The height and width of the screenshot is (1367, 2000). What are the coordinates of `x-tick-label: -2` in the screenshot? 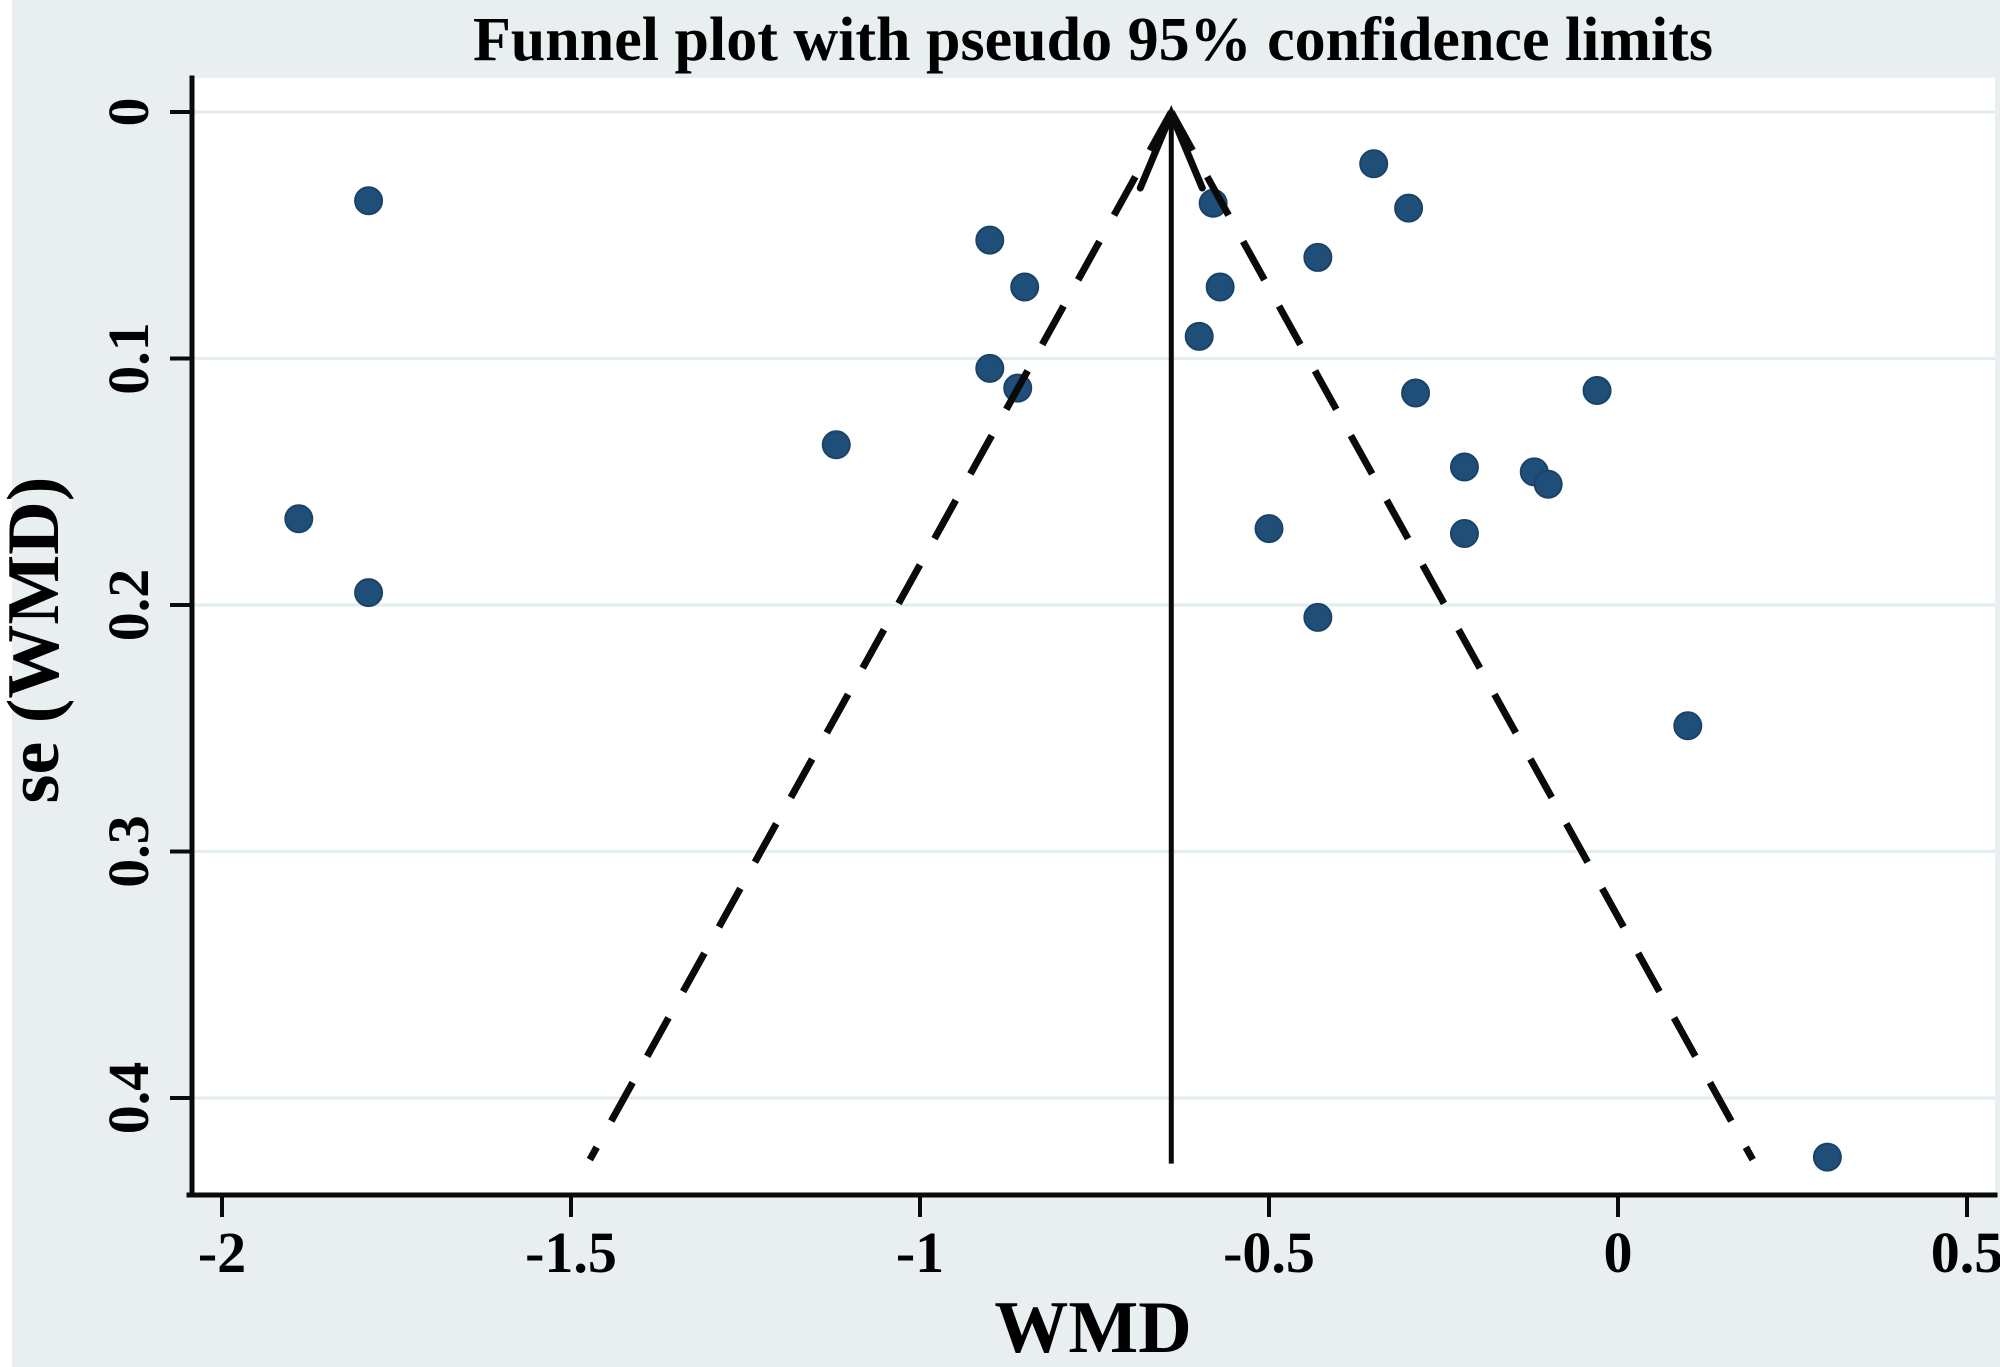 It's located at (222, 1252).